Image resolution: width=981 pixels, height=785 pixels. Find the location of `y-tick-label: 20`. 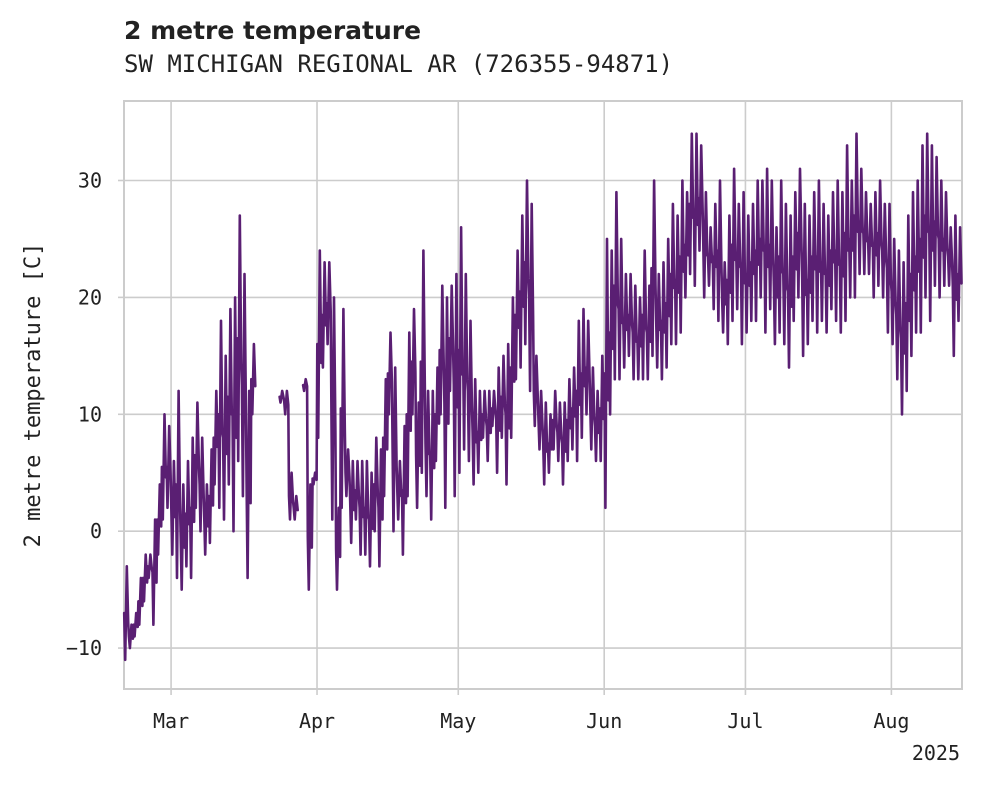

y-tick-label: 20 is located at coordinates (90, 297).